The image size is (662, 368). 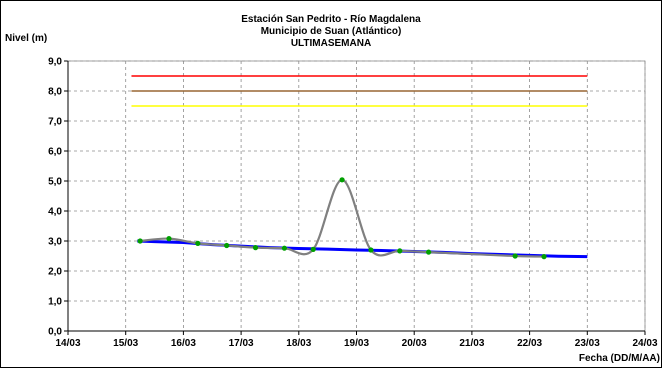 I want to click on y-tick-label: 0,0, so click(x=55, y=332).